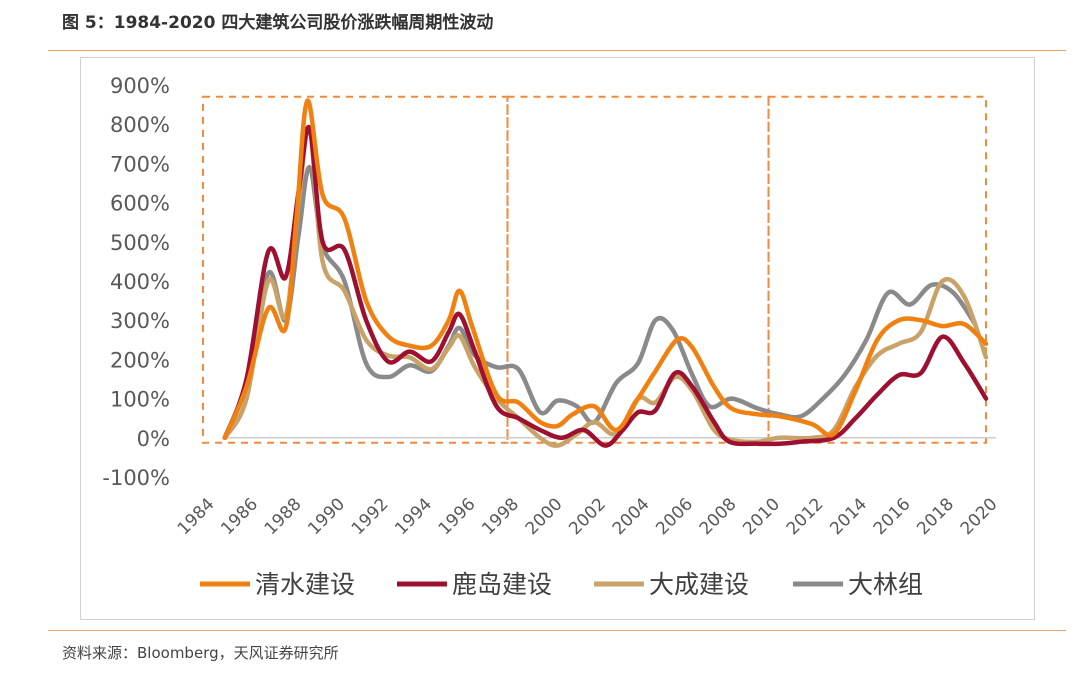  Describe the element at coordinates (140, 86) in the screenshot. I see `y-tick-label: 900%` at that location.